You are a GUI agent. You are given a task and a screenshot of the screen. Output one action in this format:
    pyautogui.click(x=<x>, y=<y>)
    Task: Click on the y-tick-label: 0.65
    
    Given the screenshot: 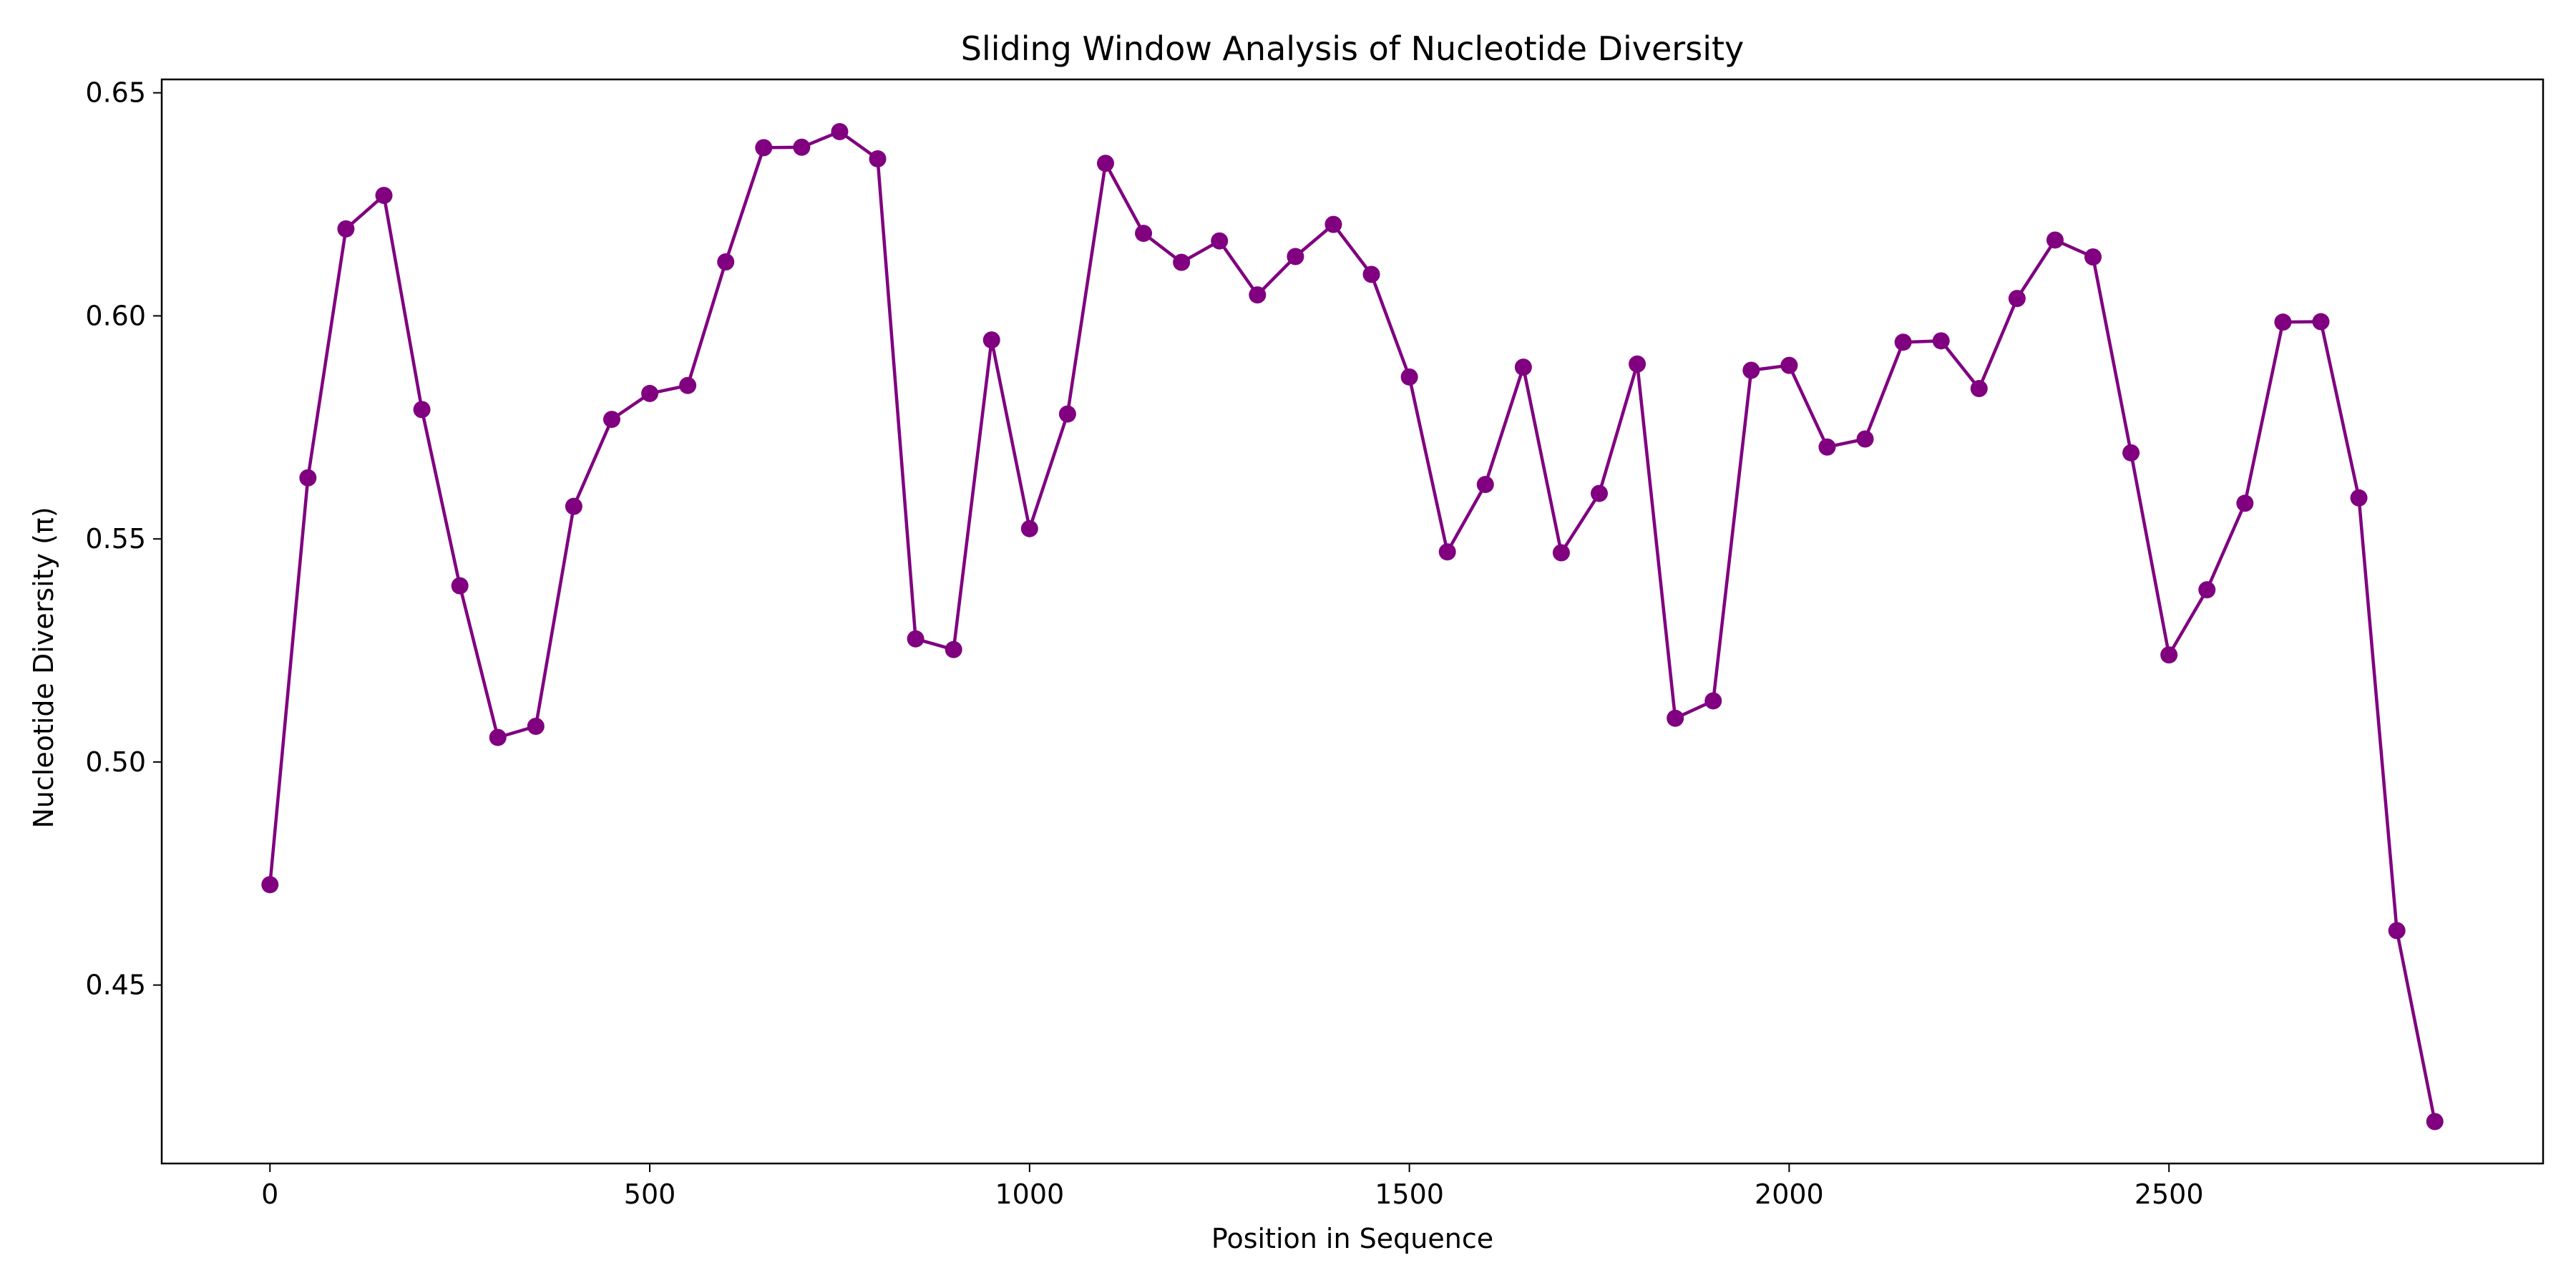 What is the action you would take?
    pyautogui.click(x=115, y=93)
    